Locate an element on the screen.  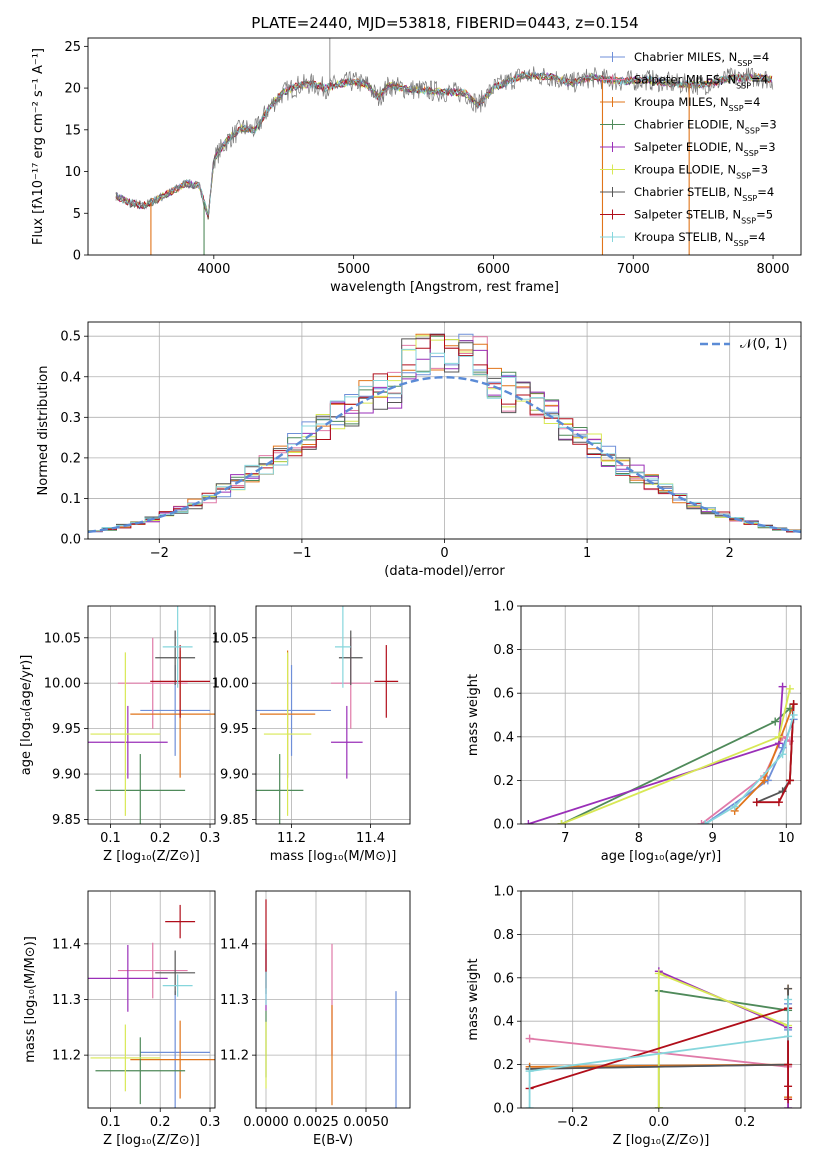
mass_vs_ebv-xlabel: E(B-V) is located at coordinates (333, 1140).